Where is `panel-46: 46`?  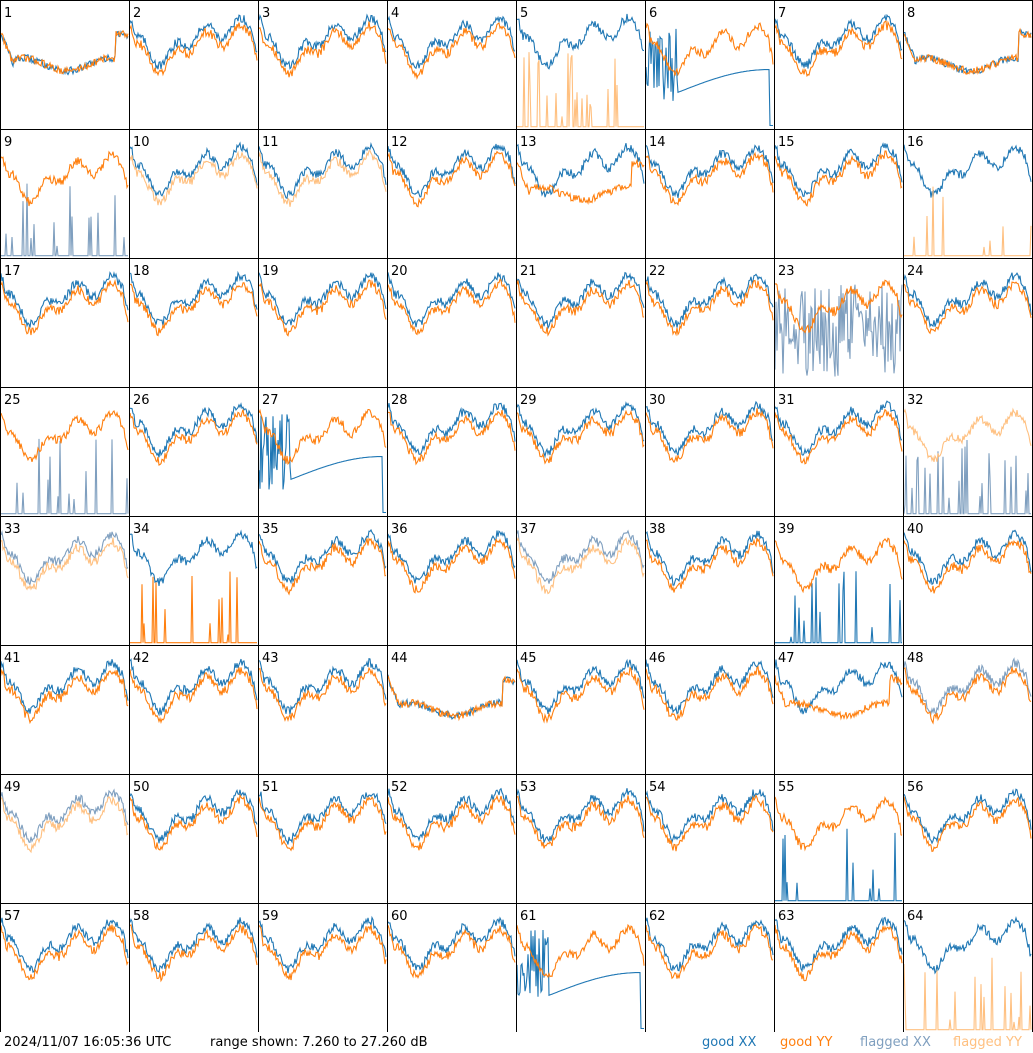
panel-46: 46 is located at coordinates (710, 710).